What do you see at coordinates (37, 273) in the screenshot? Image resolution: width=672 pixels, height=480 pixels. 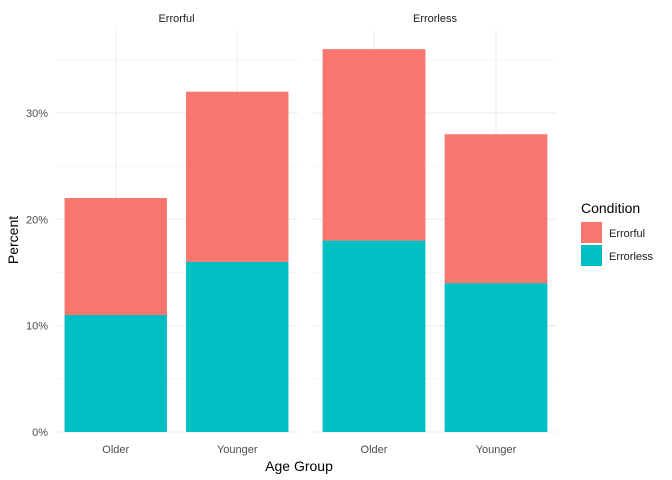 I see `y-axis: 0% 10% 20% 30%` at bounding box center [37, 273].